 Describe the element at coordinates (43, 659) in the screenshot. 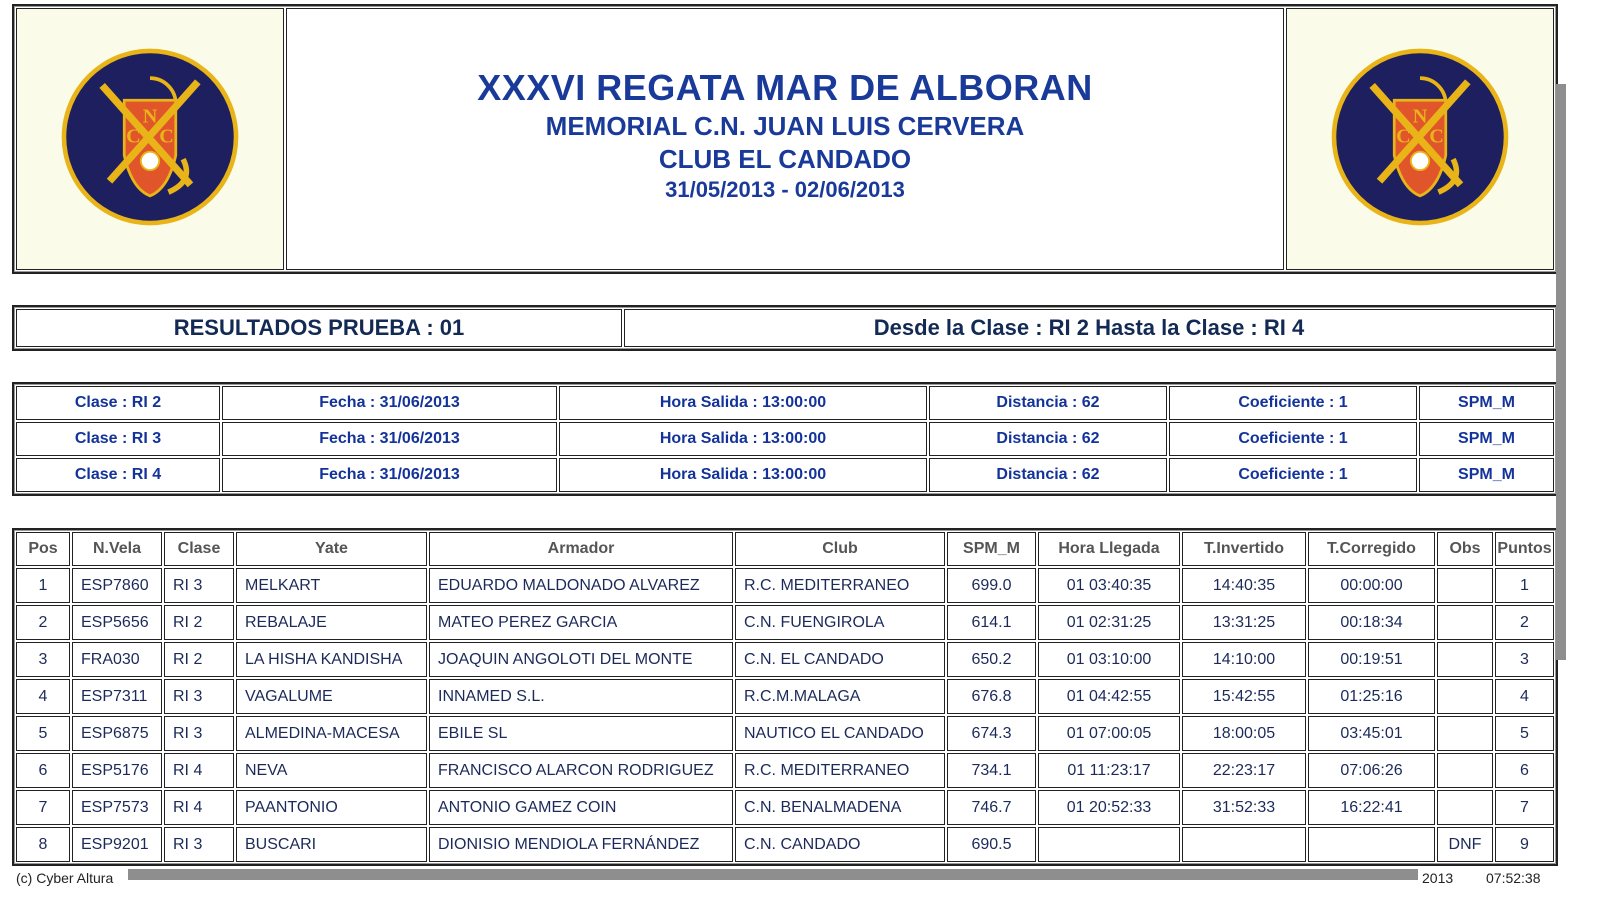

I see `cell-pos: 3` at that location.